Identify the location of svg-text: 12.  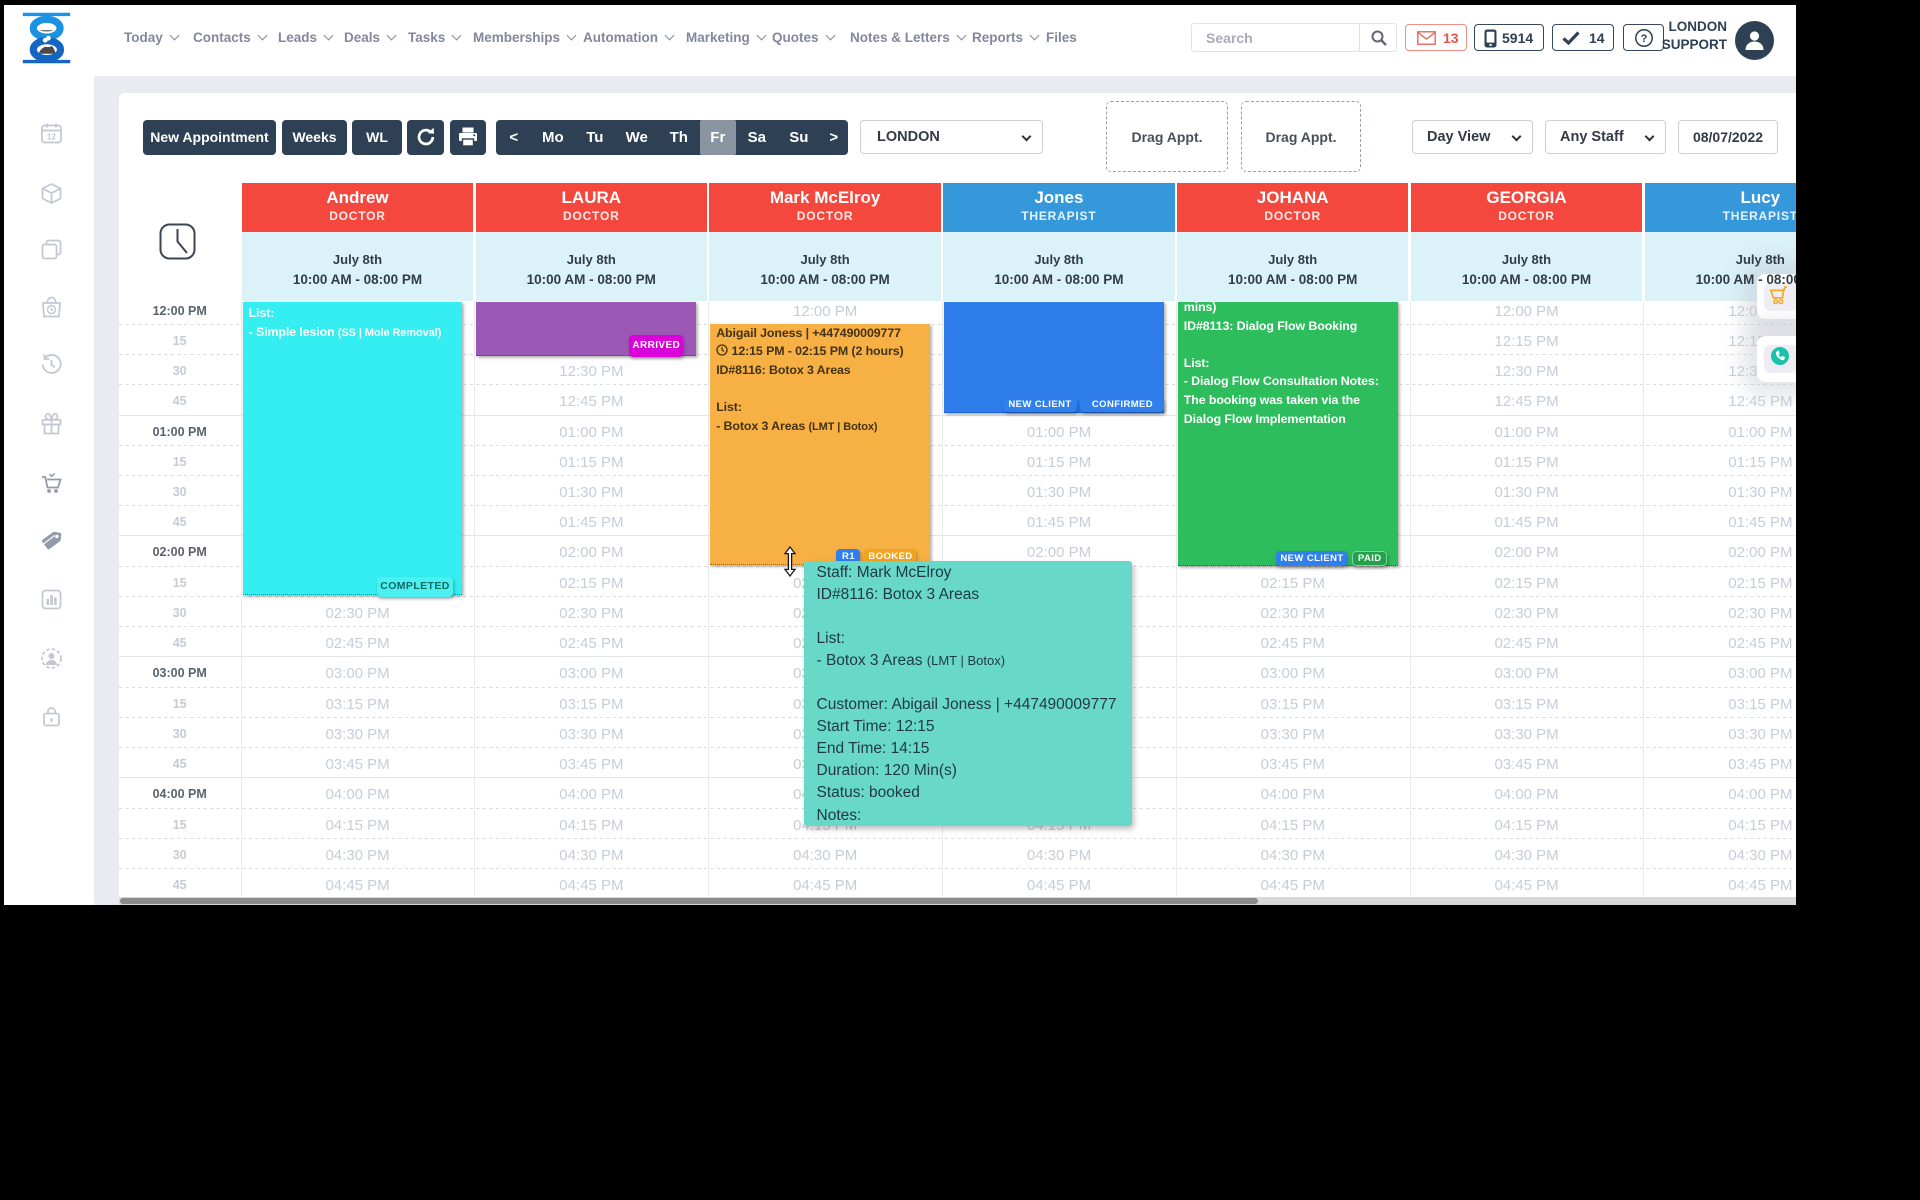
(51, 137).